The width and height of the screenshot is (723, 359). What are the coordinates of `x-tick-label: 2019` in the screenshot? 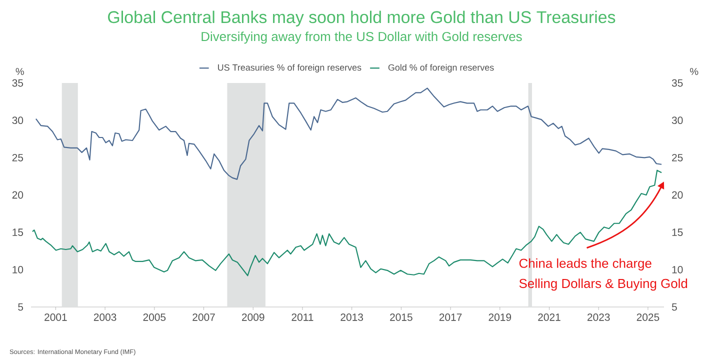 It's located at (500, 318).